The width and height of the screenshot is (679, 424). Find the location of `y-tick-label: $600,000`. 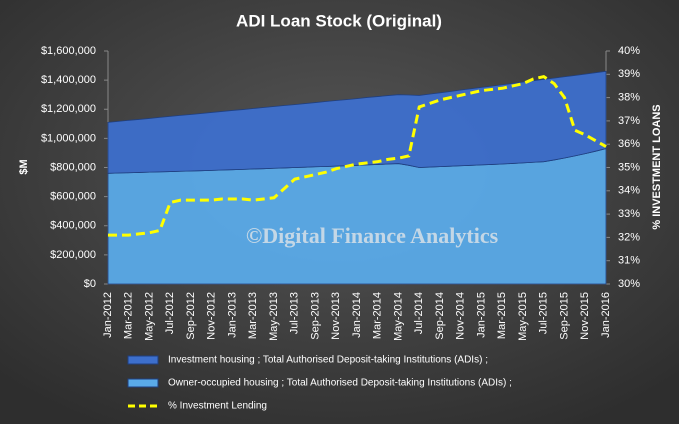

y-tick-label: $600,000 is located at coordinates (73, 197).